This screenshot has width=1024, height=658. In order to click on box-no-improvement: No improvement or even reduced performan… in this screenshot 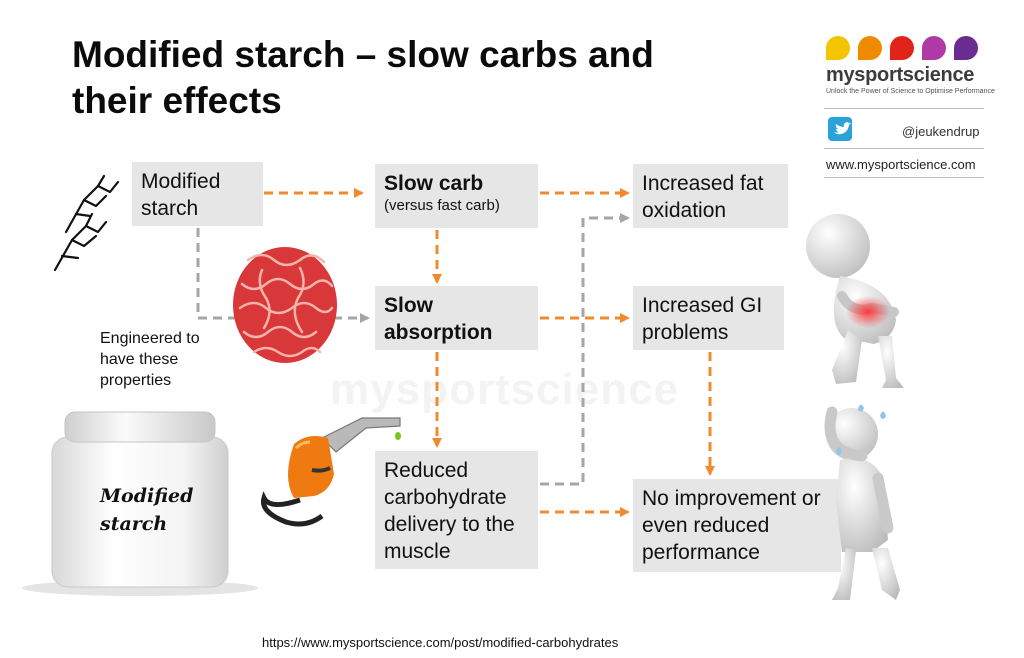, I will do `click(737, 525)`.